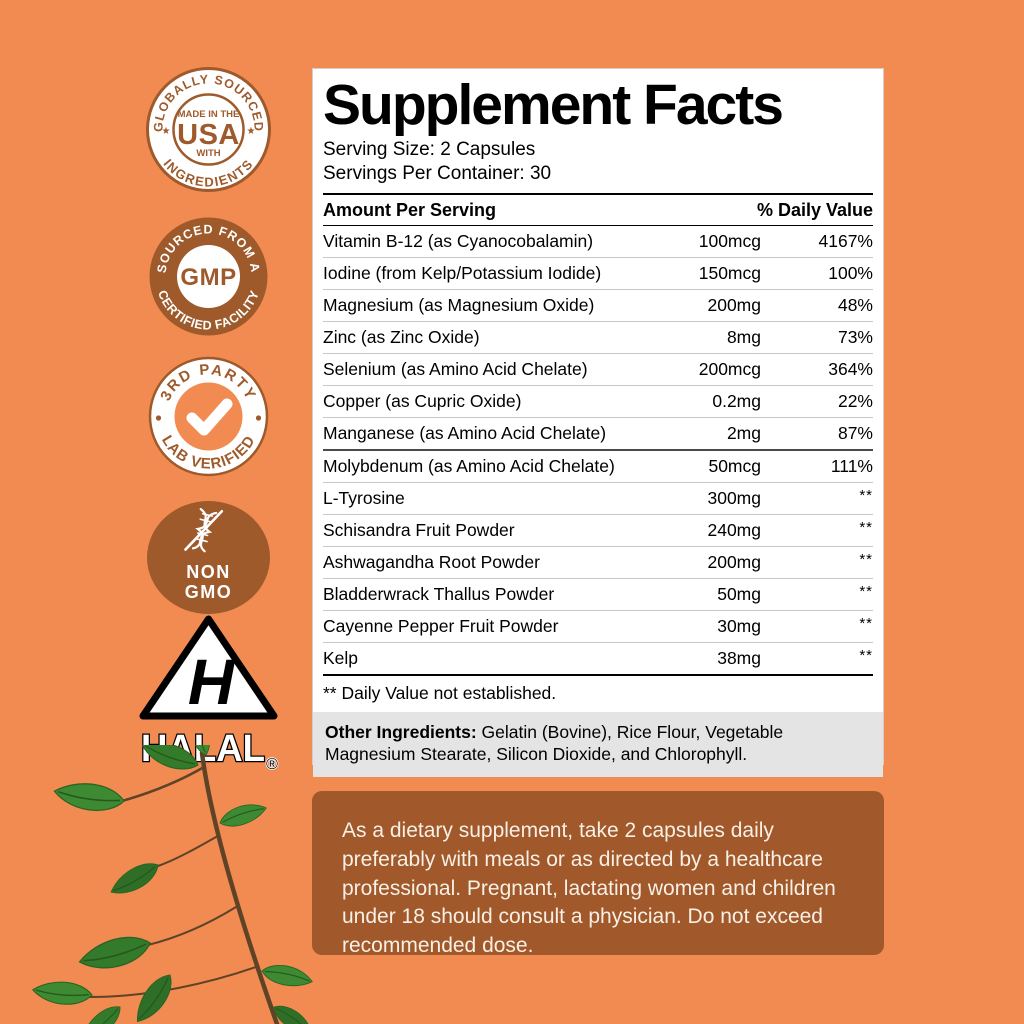  What do you see at coordinates (401, 336) in the screenshot?
I see `nutrient-name: Zinc (as Zinc Oxide)` at bounding box center [401, 336].